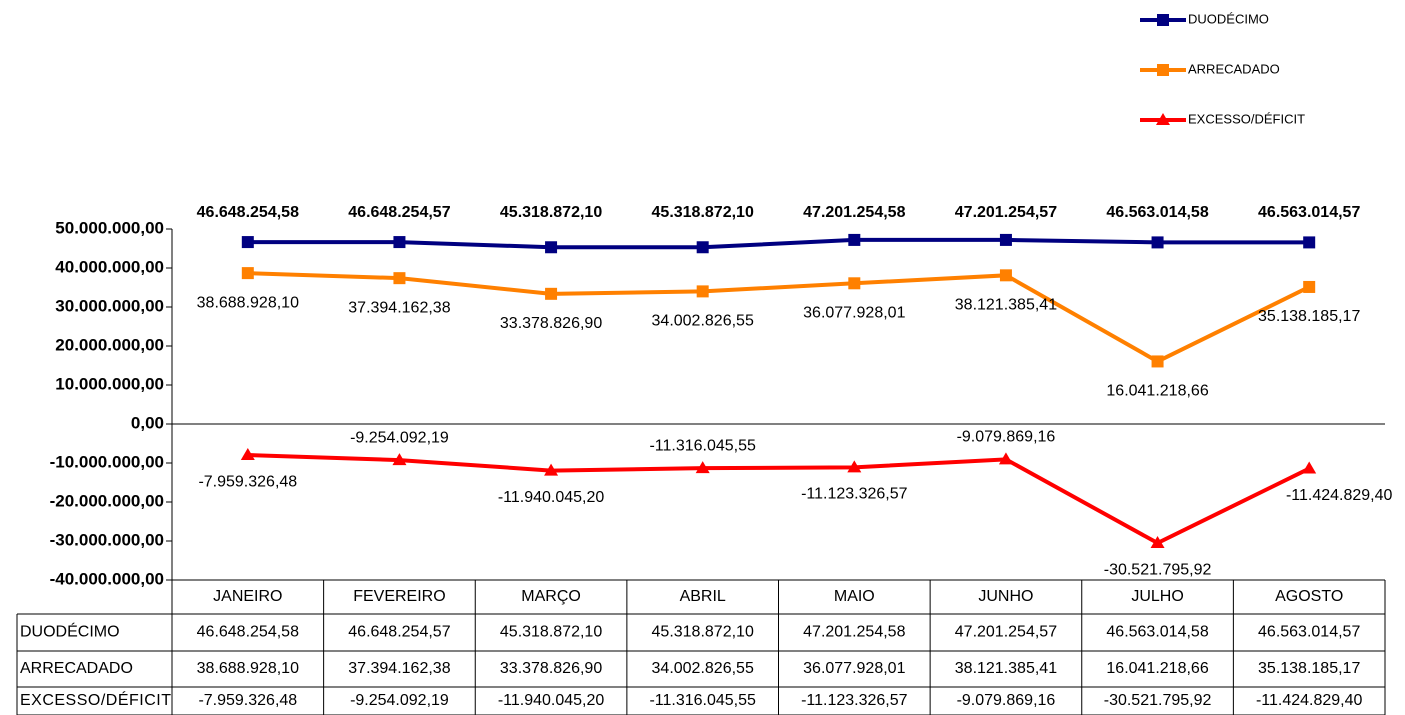 Image resolution: width=1405 pixels, height=715 pixels. I want to click on legend-label: DUODÉCIMO, so click(1228, 18).